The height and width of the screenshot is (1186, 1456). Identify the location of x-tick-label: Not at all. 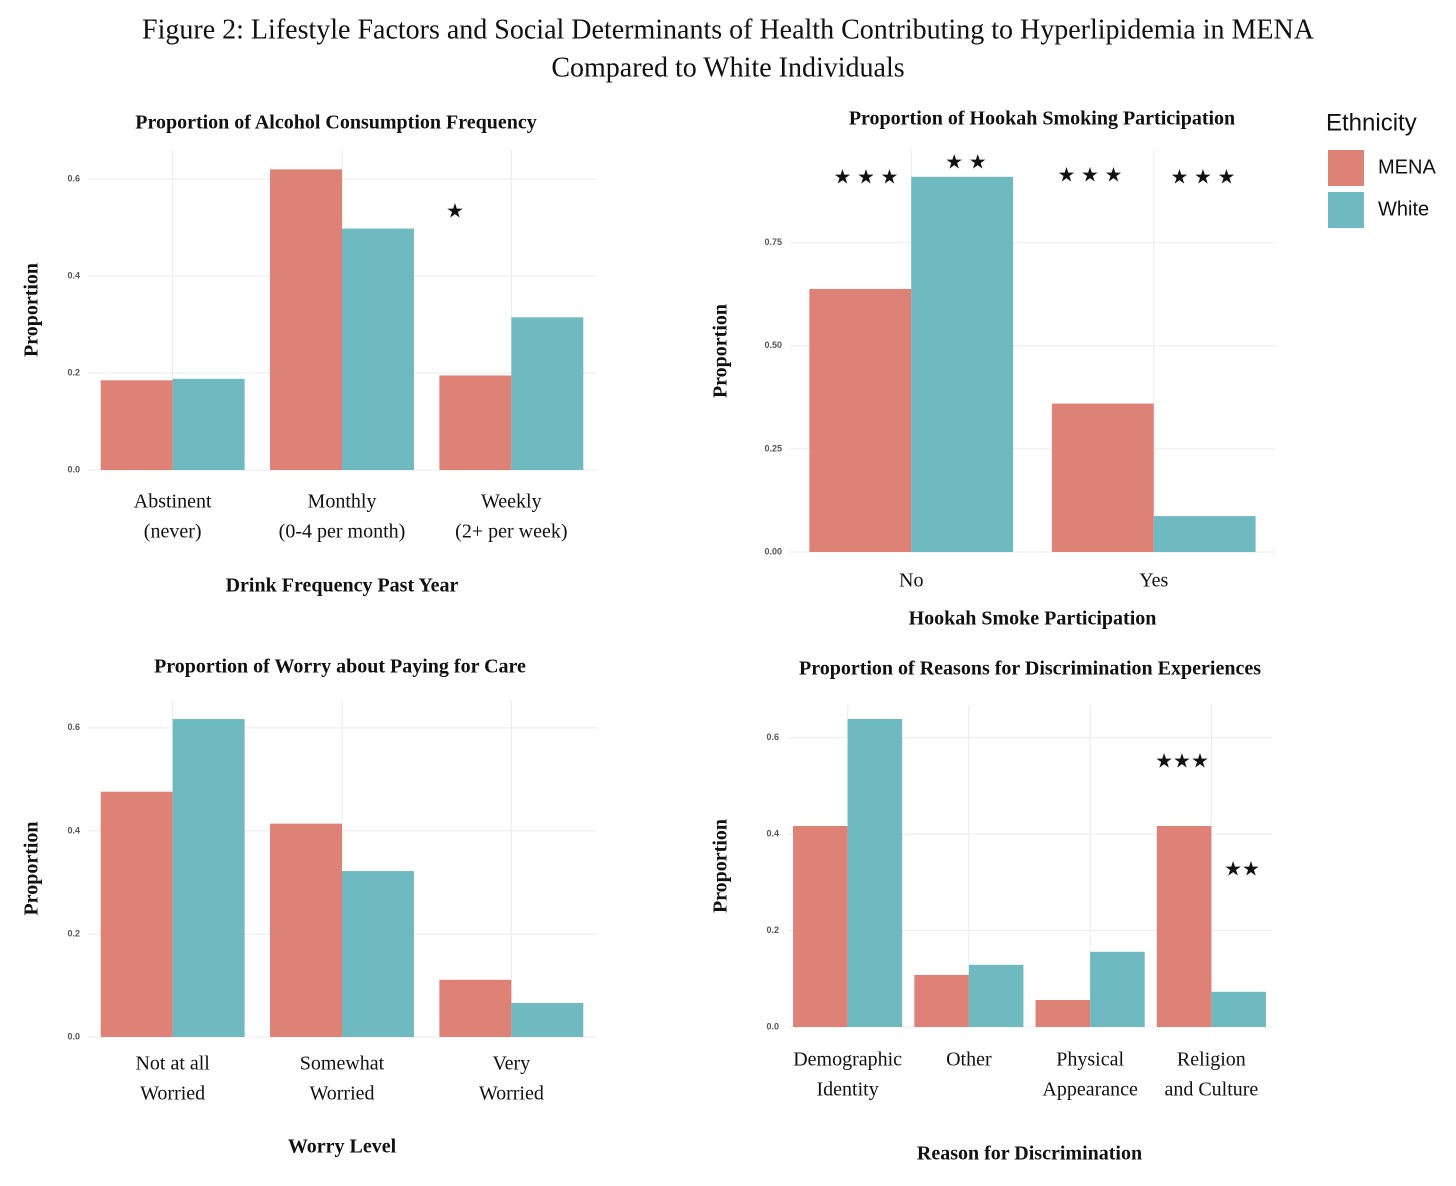
(172, 1064).